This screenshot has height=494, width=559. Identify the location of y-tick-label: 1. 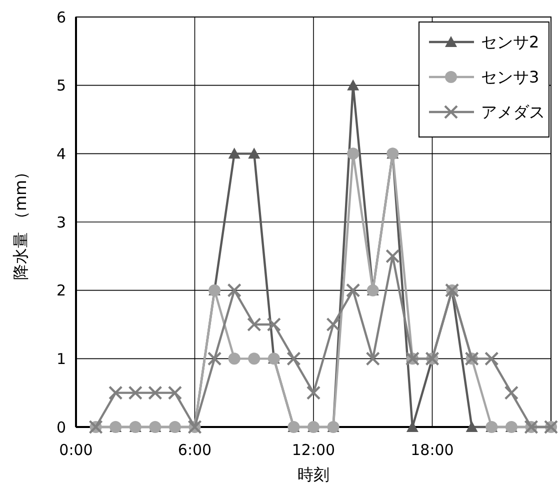
(61, 359).